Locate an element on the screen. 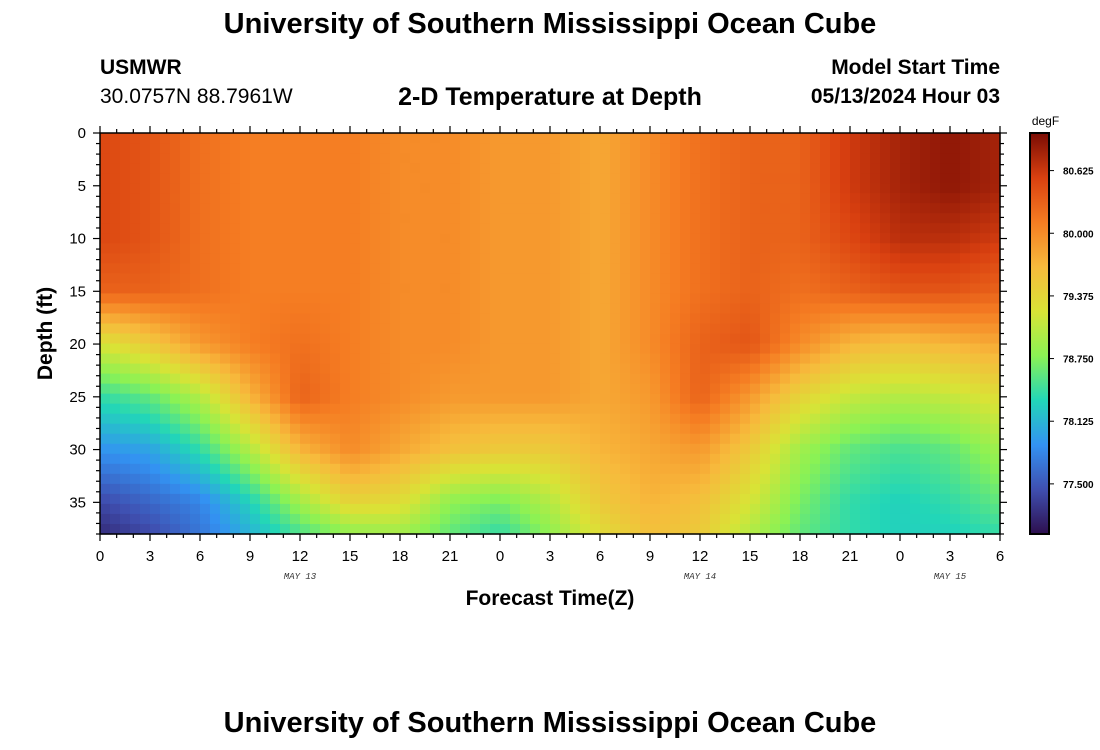  y-tick-label: 0 is located at coordinates (82, 133).